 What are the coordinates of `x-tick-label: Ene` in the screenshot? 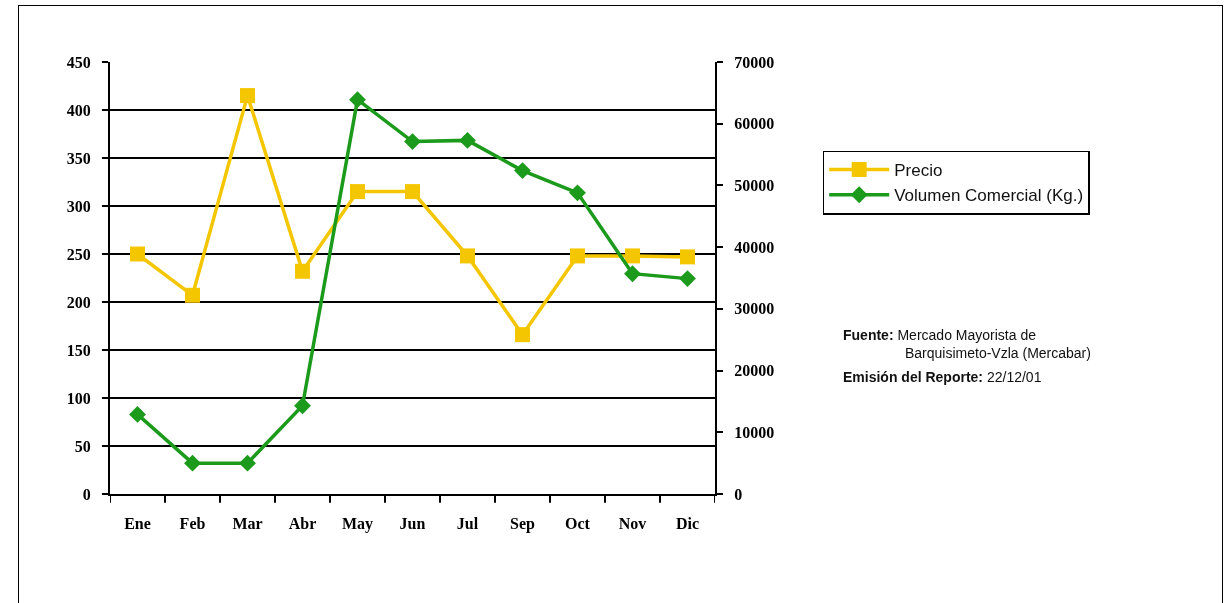 It's located at (137, 524).